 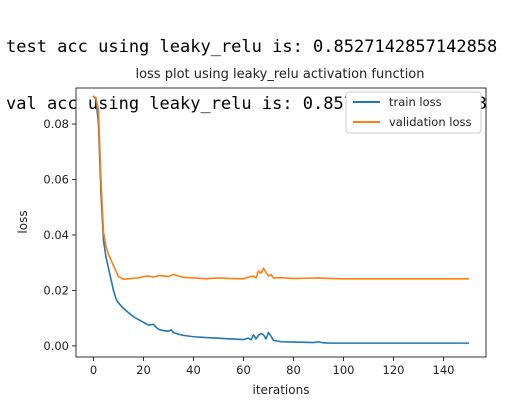 I want to click on legend-label-validation: validation loss, so click(x=430, y=122).